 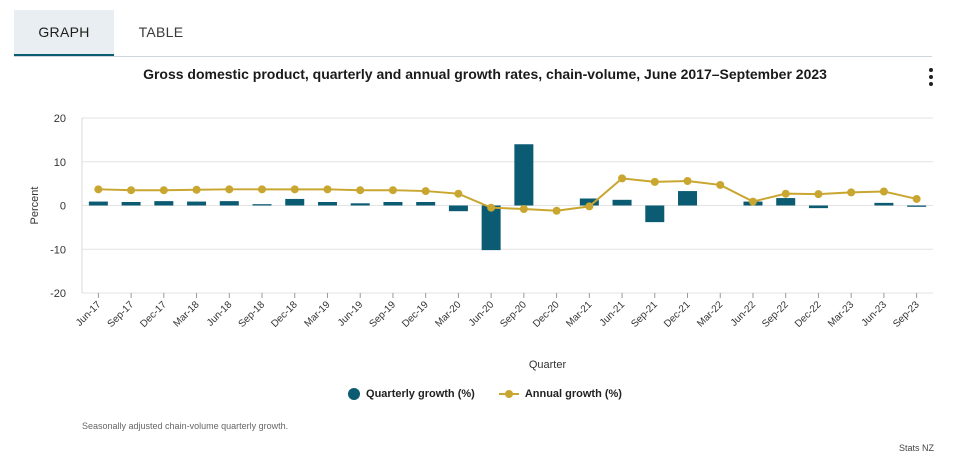 I want to click on x-tick-label: Mar-18, so click(x=186, y=314).